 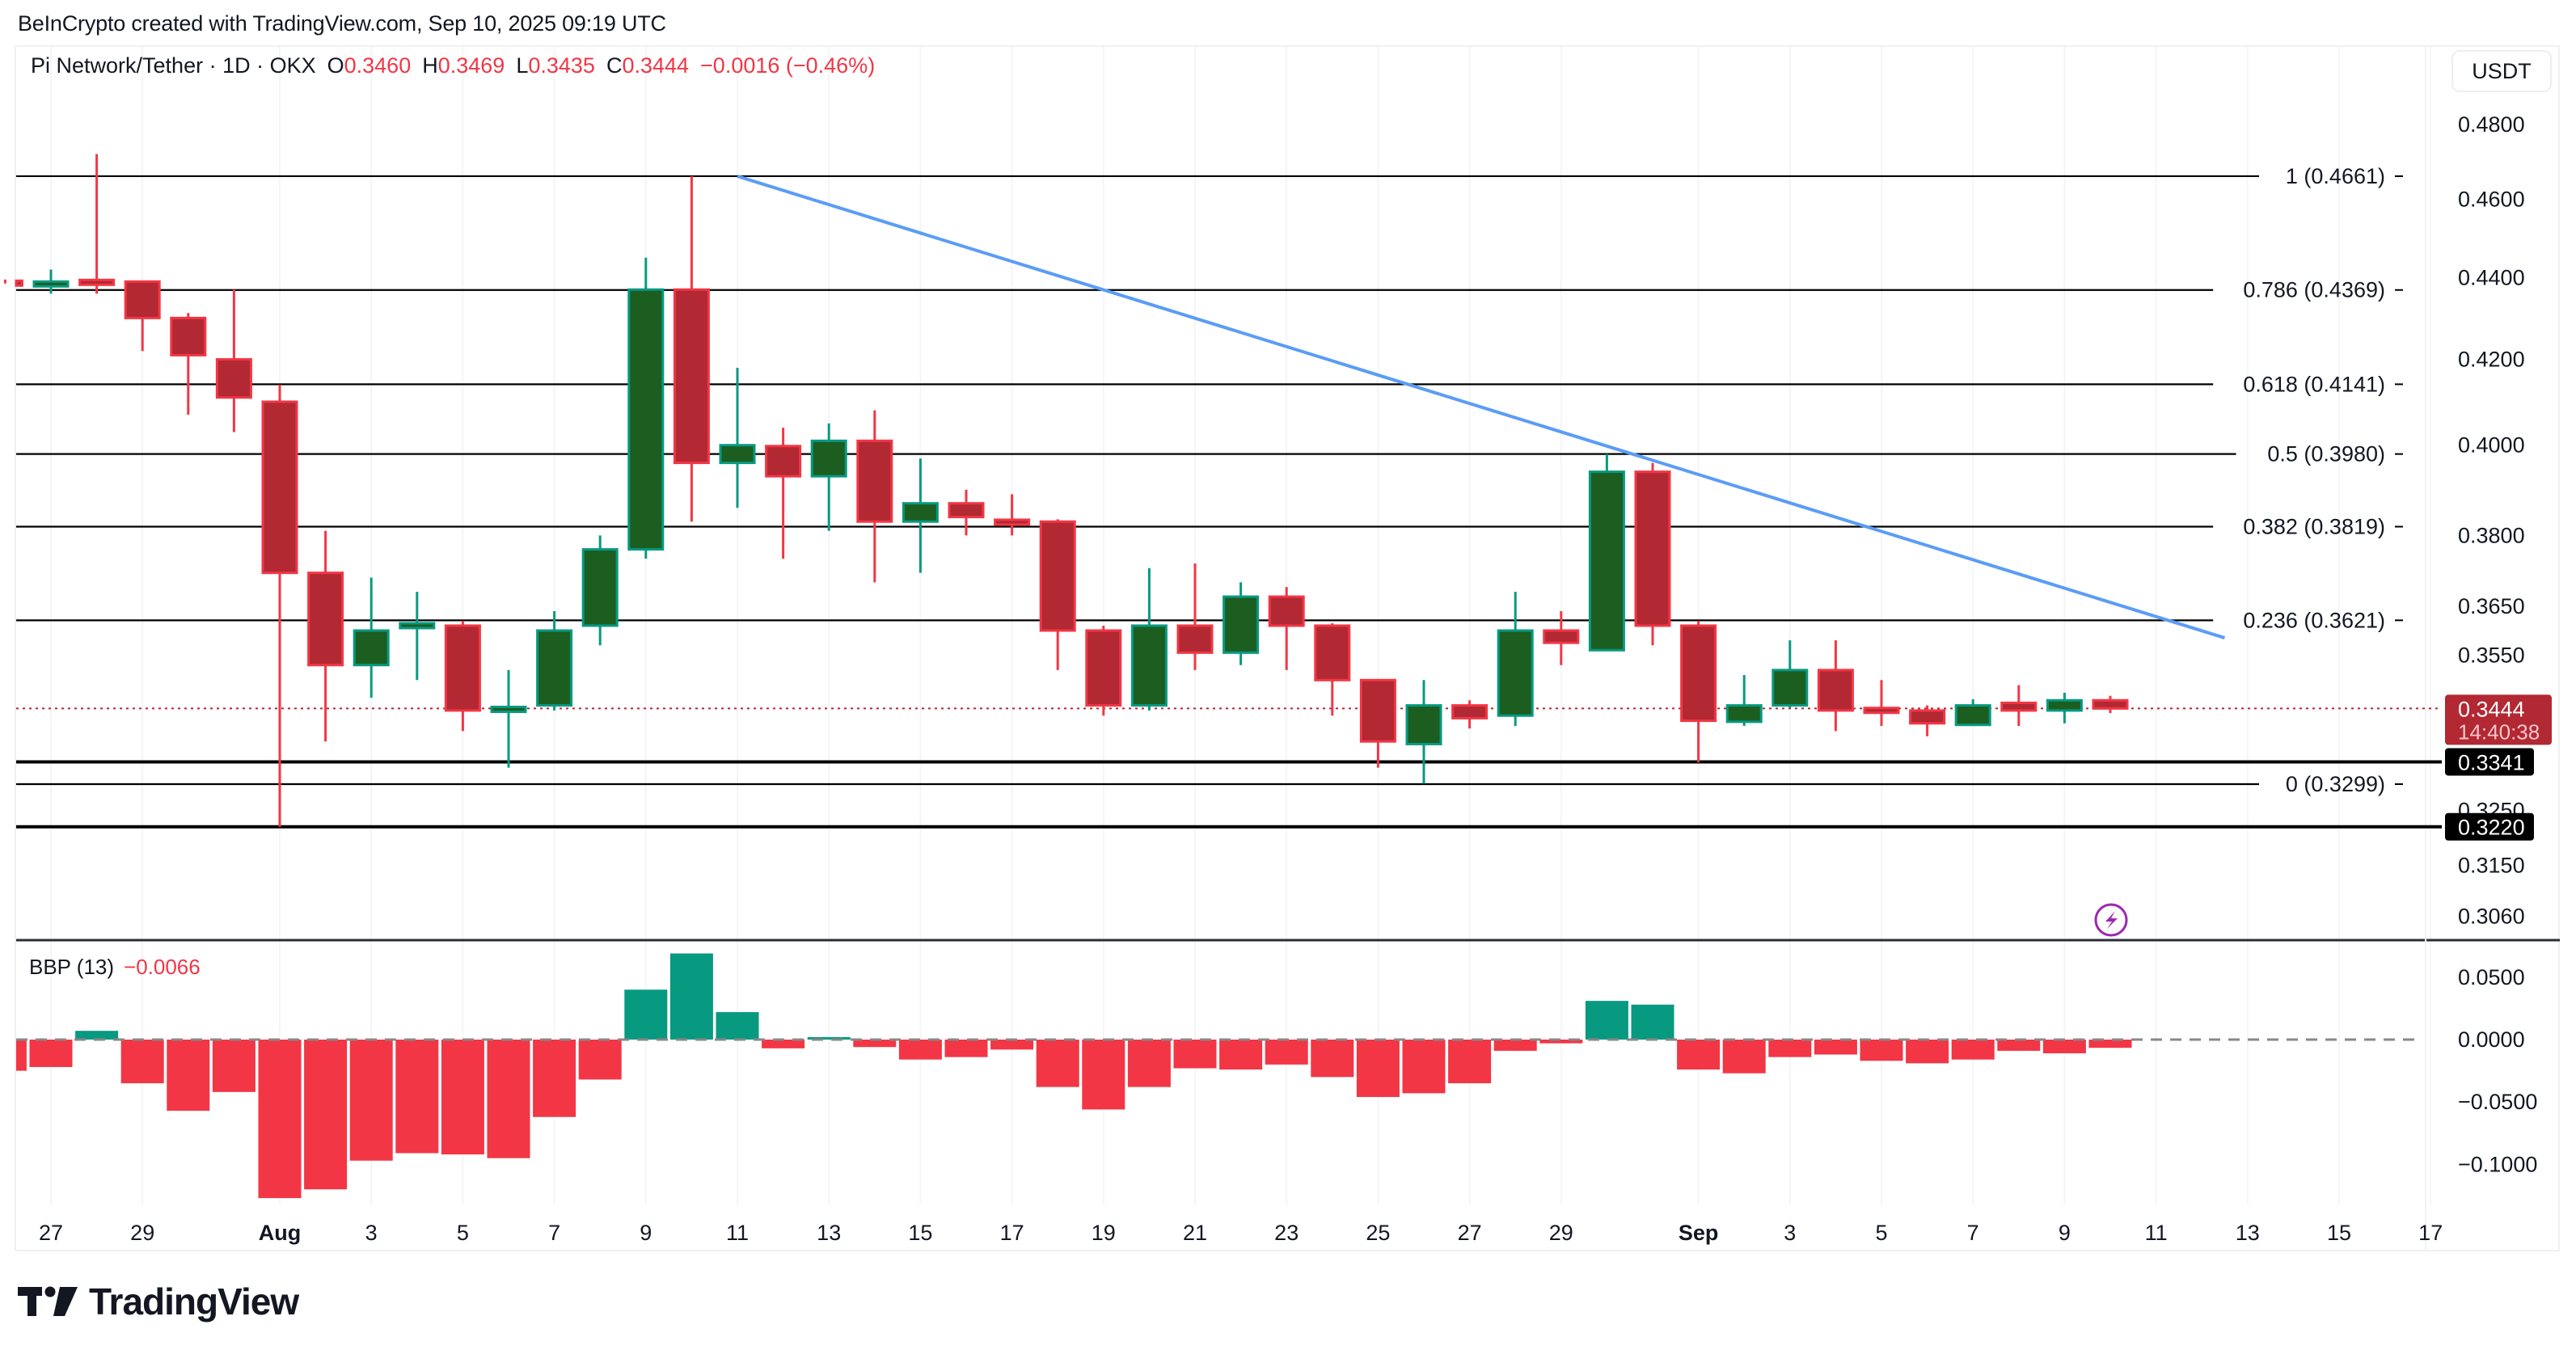 I want to click on tradingview-logo-text: TradingView, so click(x=194, y=1301).